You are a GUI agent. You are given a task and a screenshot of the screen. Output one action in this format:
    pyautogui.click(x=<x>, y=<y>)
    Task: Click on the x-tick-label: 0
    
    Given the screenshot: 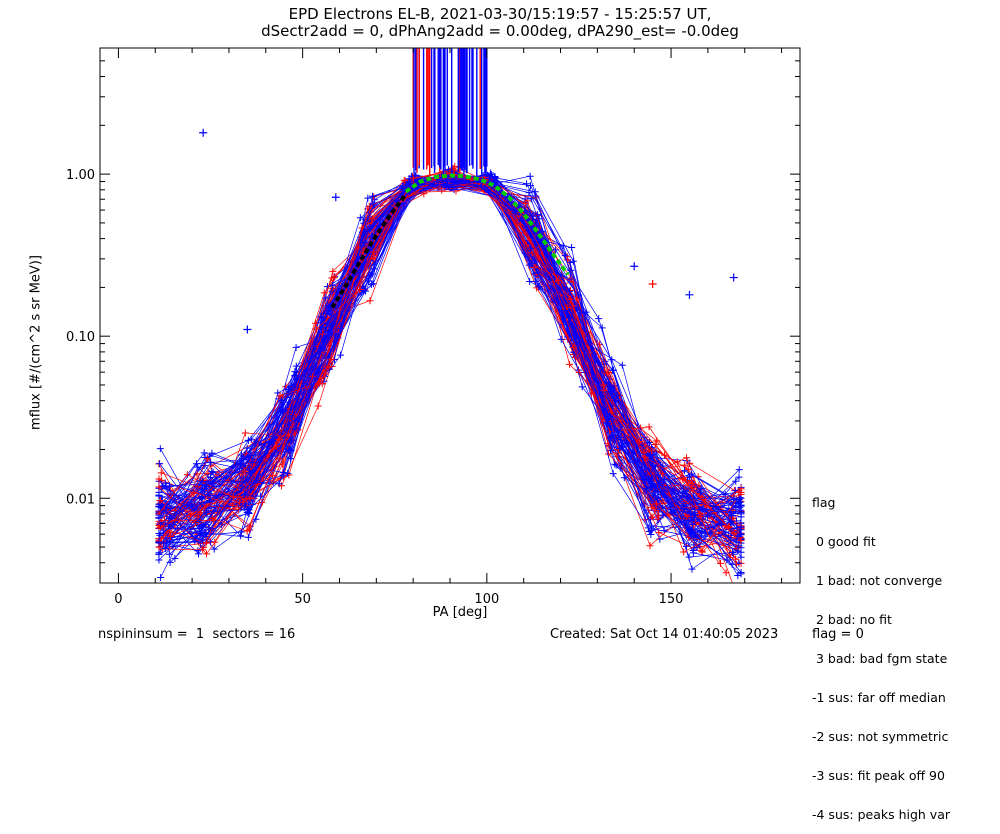 What is the action you would take?
    pyautogui.click(x=118, y=599)
    